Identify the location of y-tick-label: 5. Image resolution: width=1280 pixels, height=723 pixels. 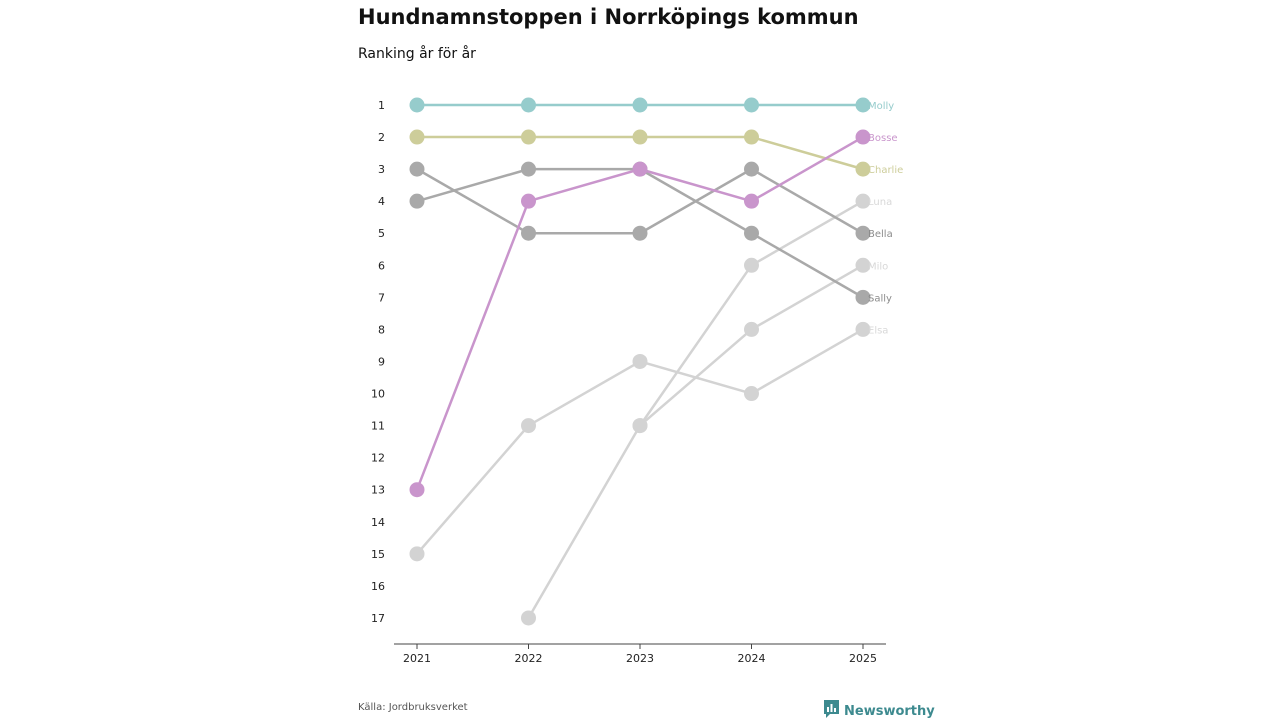
(381, 233).